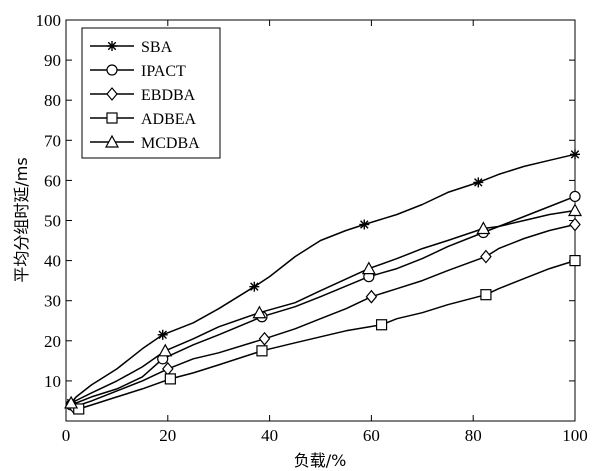  I want to click on legend-label: ADBEA, so click(169, 119).